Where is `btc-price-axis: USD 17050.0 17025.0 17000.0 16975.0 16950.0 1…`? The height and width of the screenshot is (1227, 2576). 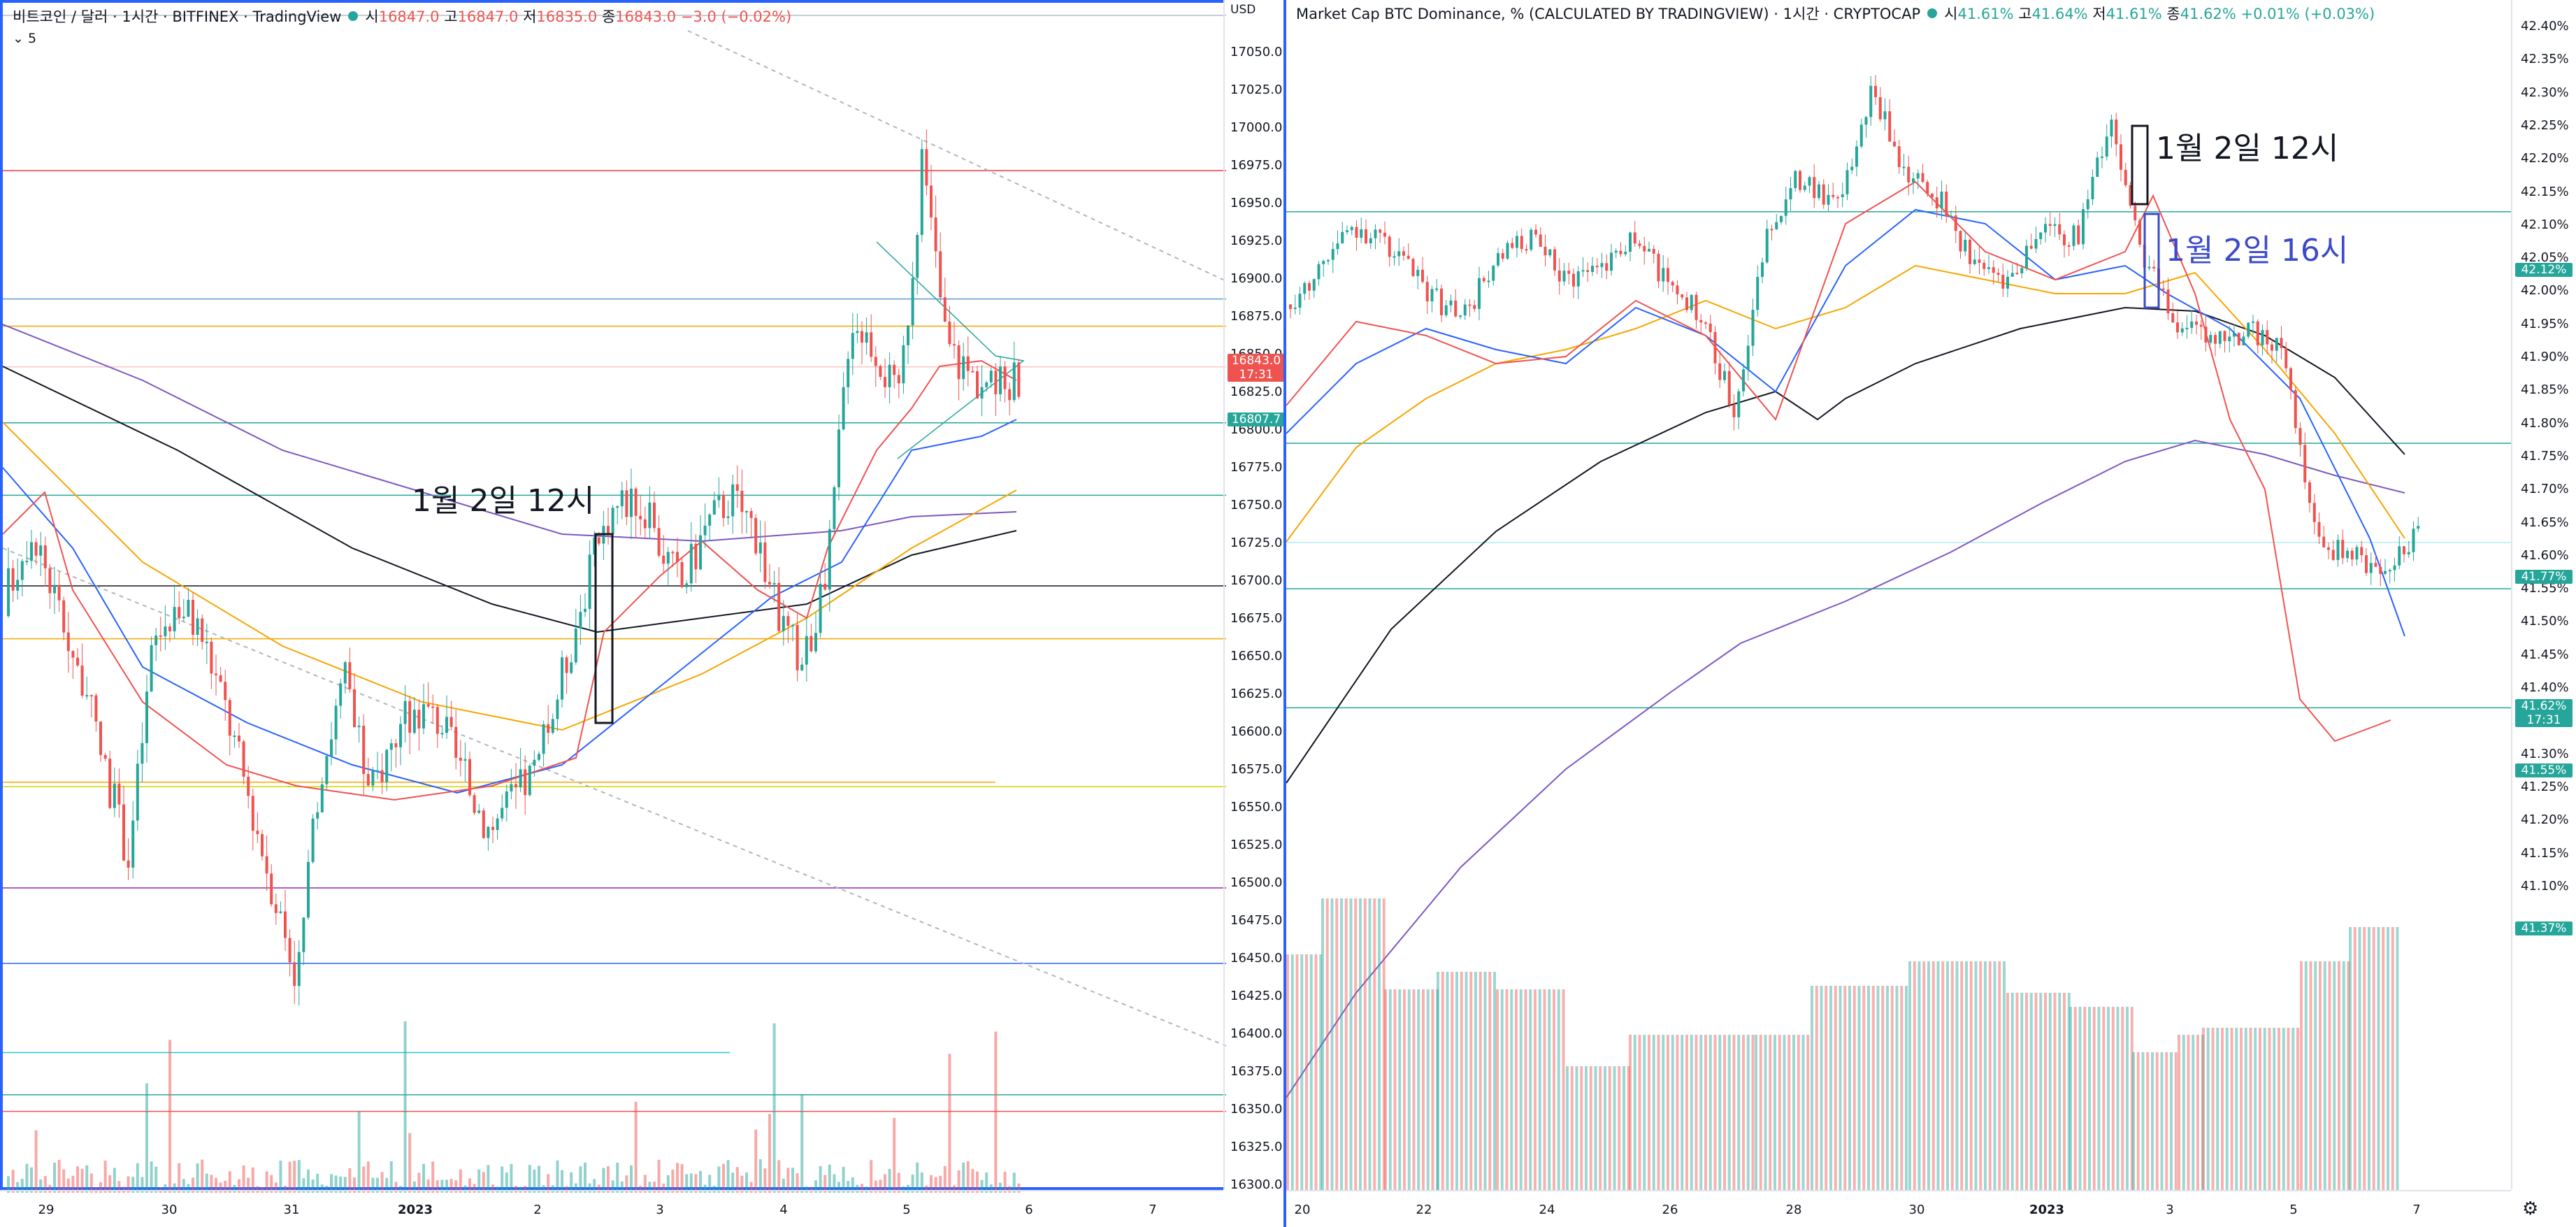 btc-price-axis: USD 17050.0 17025.0 17000.0 16975.0 16950.0 1… is located at coordinates (1254, 596).